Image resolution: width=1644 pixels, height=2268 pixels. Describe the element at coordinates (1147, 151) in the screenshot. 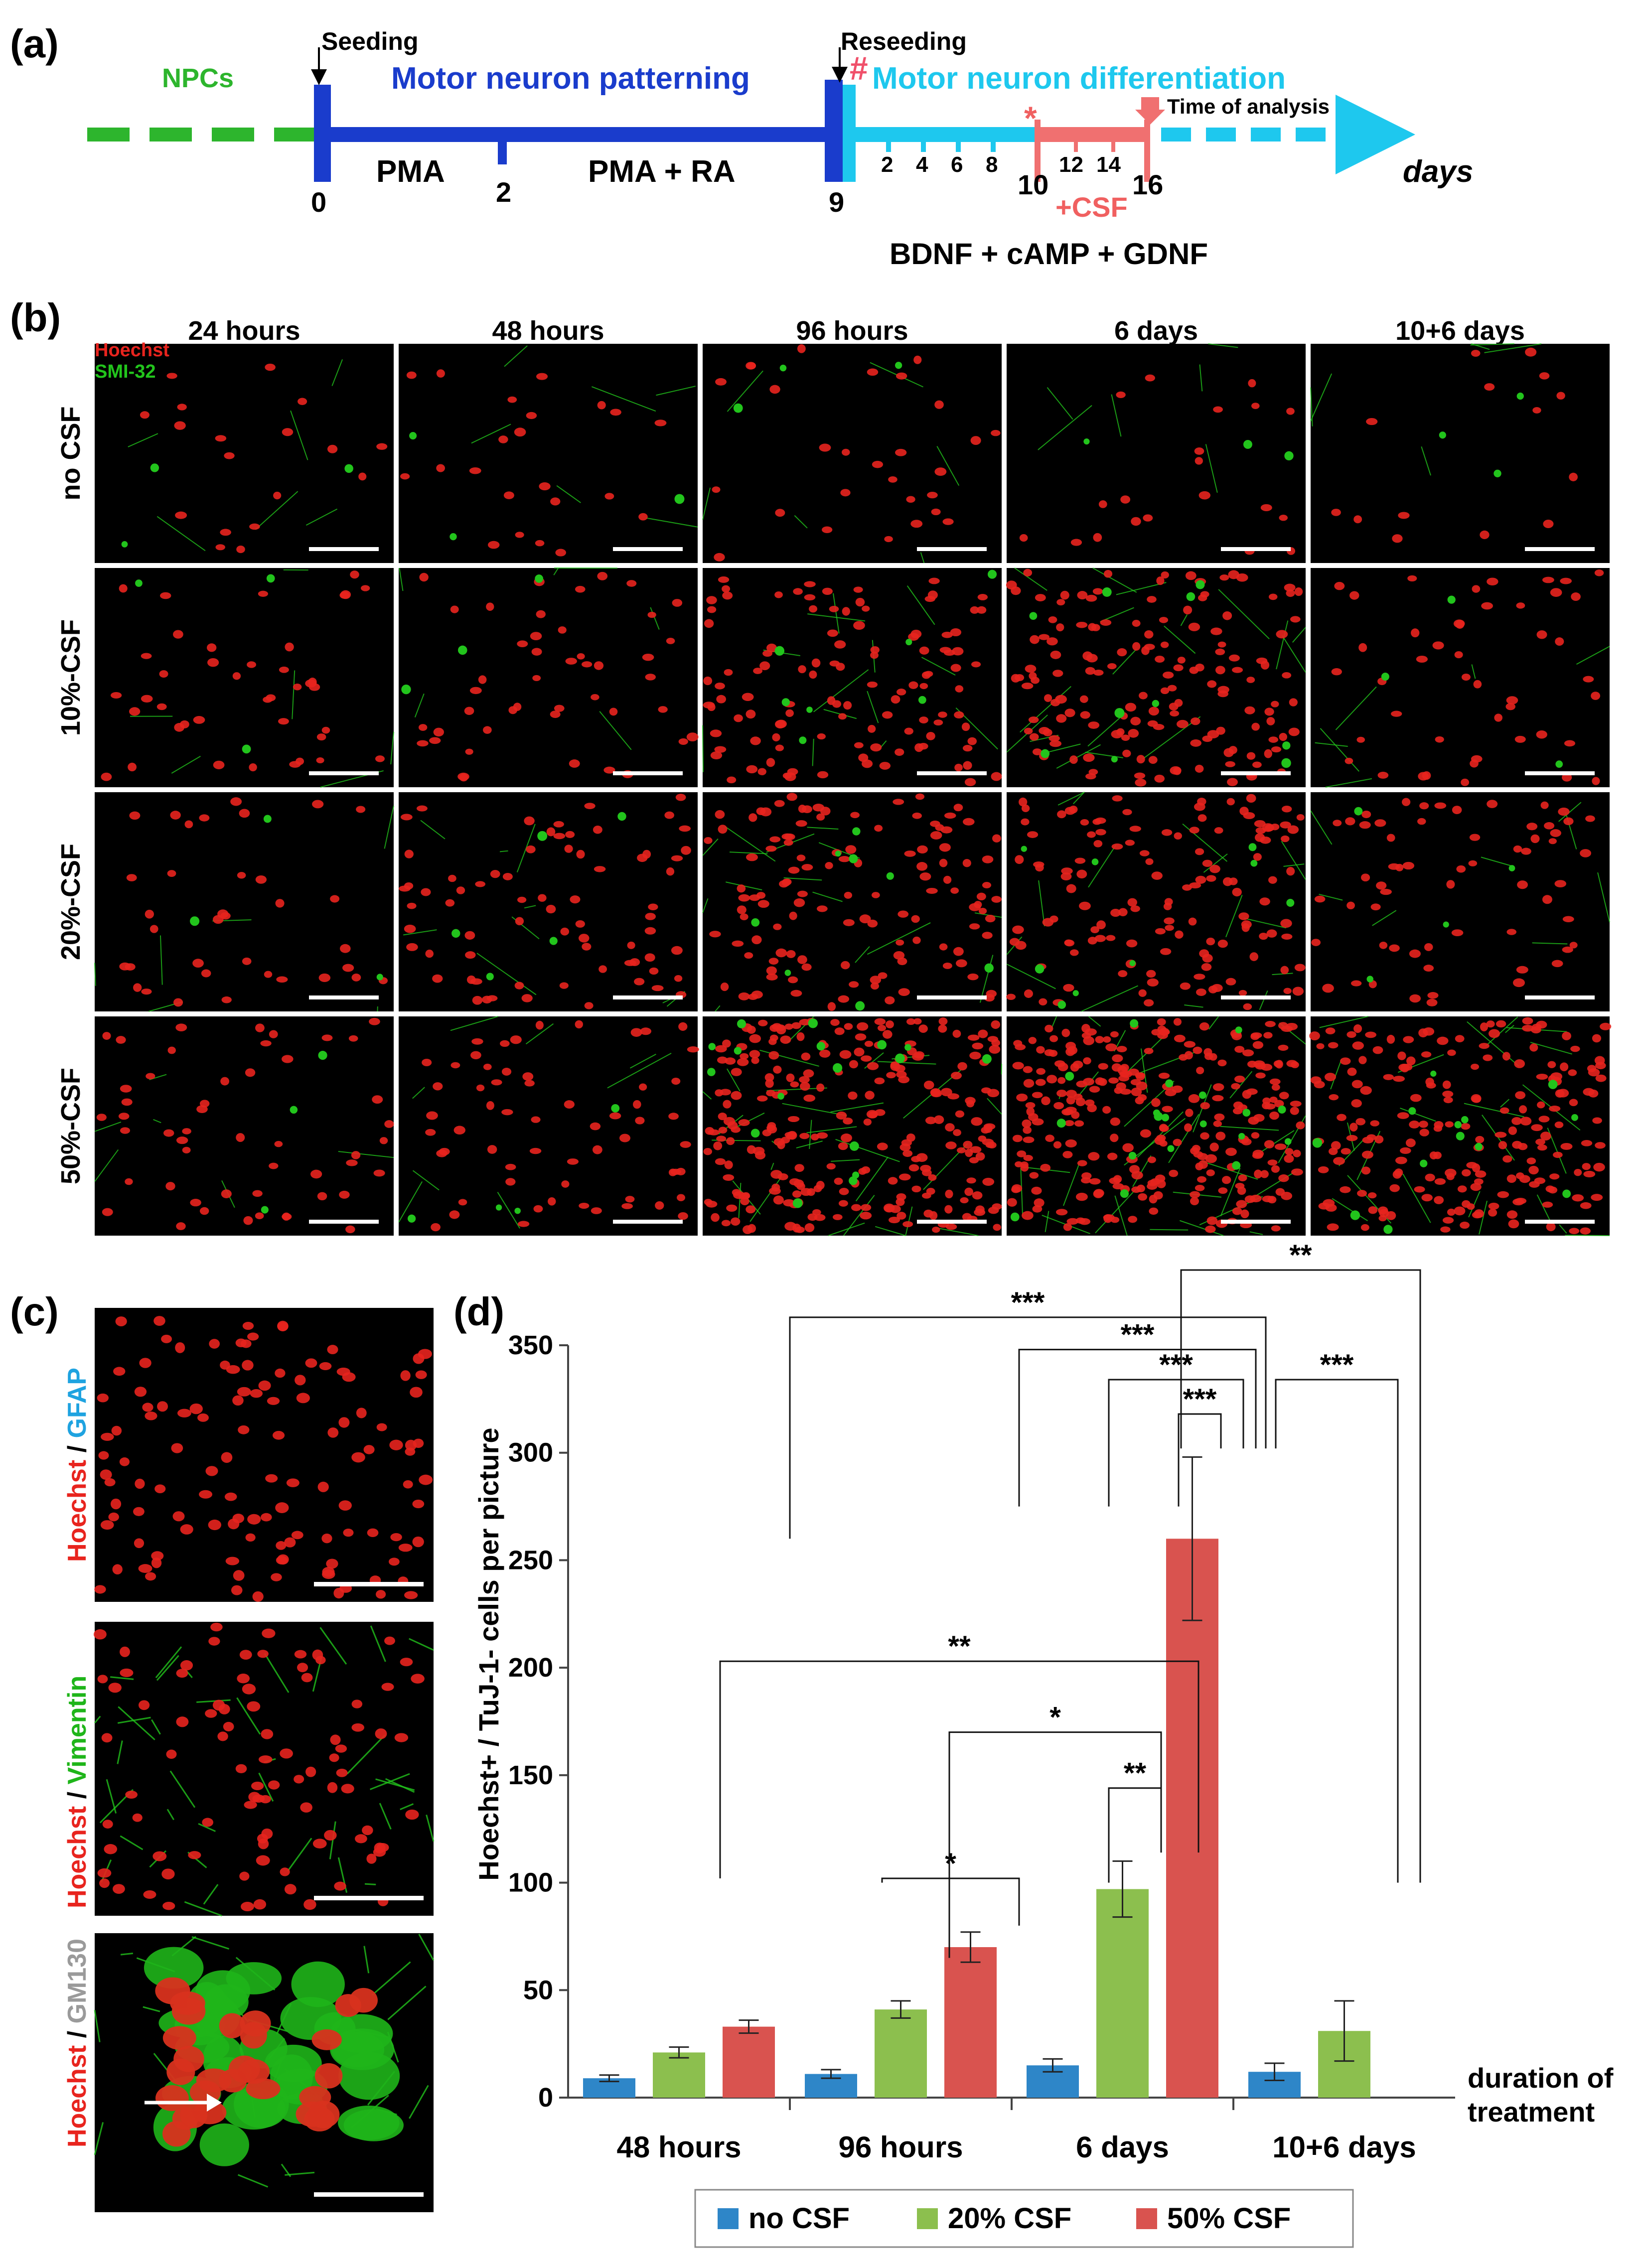

I see `csf-end` at that location.